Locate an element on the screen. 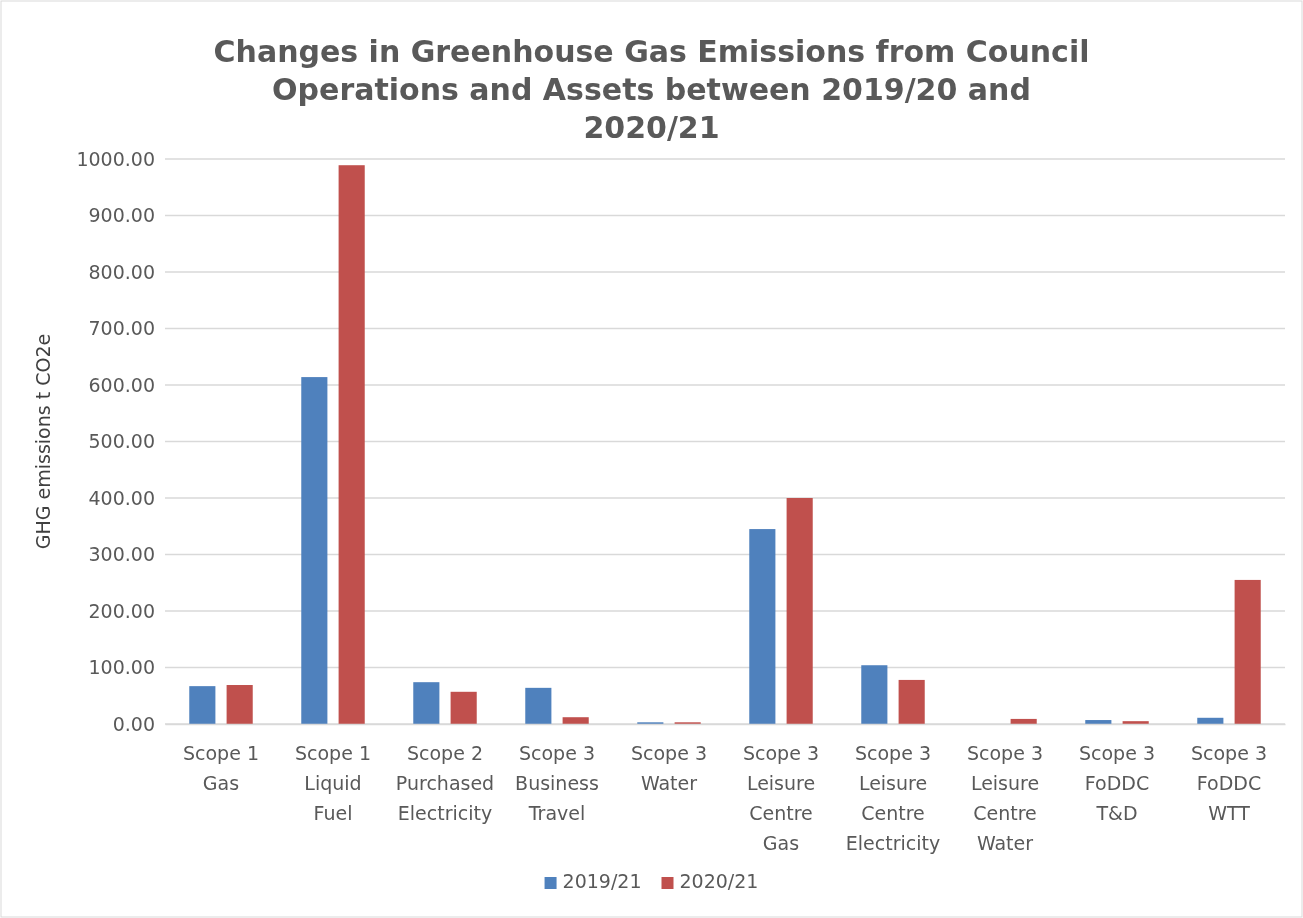  x-tick-label: Scope 1 Liquid Fuel is located at coordinates (333, 783).